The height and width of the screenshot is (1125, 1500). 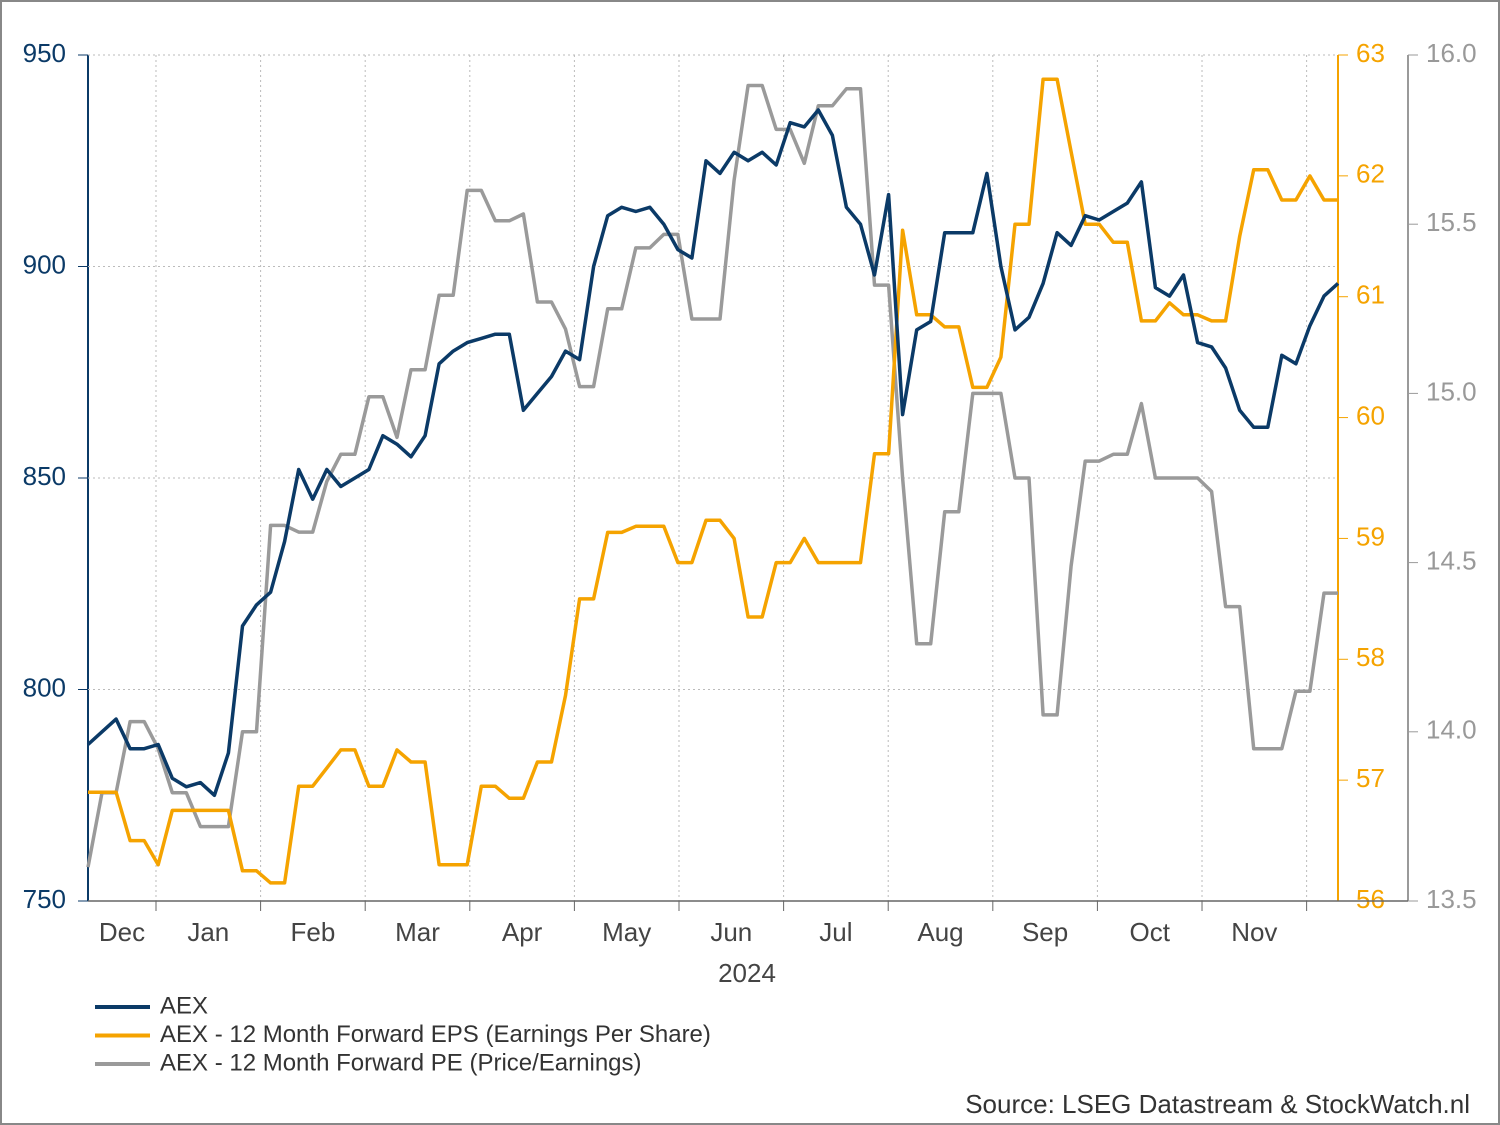 I want to click on y3-tick-label: 15.0, so click(x=1451, y=391).